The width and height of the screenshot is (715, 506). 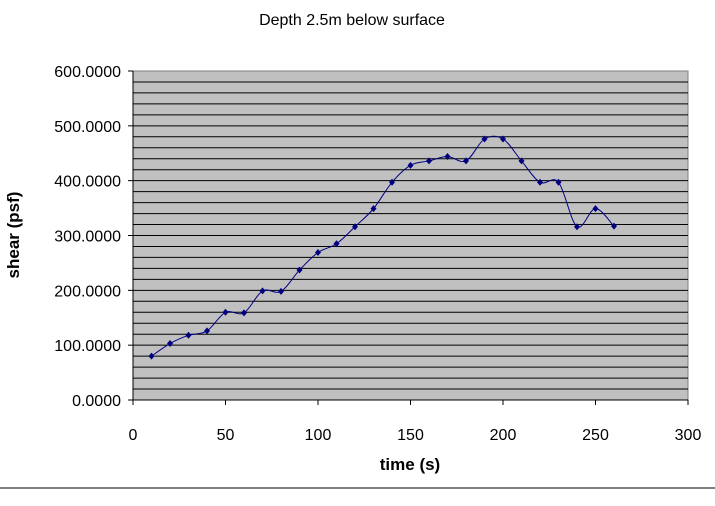 I want to click on x-axis-ticks: 0 50 100 150 200 250 300, so click(x=415, y=422).